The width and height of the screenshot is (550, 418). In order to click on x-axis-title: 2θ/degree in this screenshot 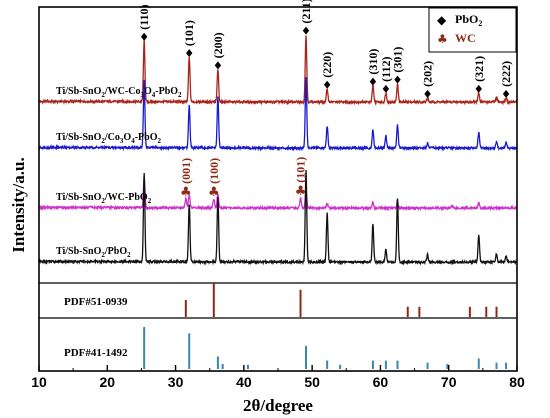, I will do `click(278, 405)`.